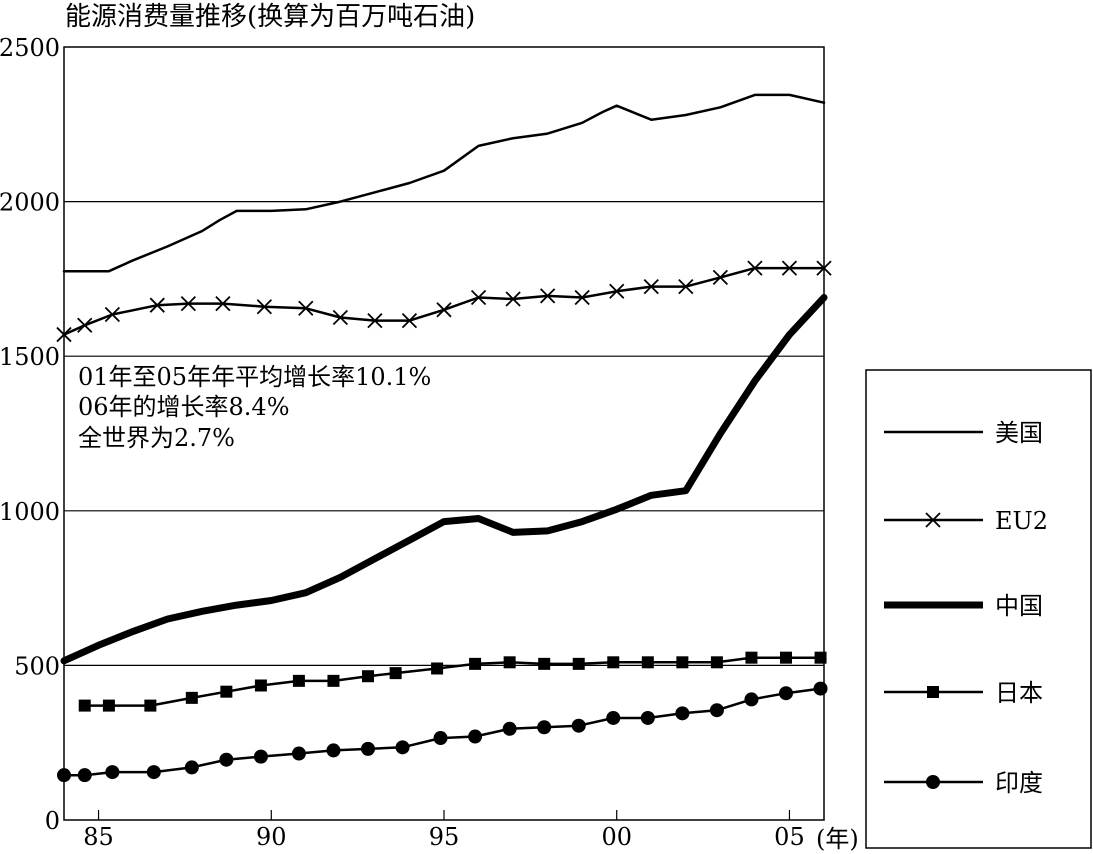  What do you see at coordinates (1019, 693) in the screenshot?
I see `legend-label: 日本` at bounding box center [1019, 693].